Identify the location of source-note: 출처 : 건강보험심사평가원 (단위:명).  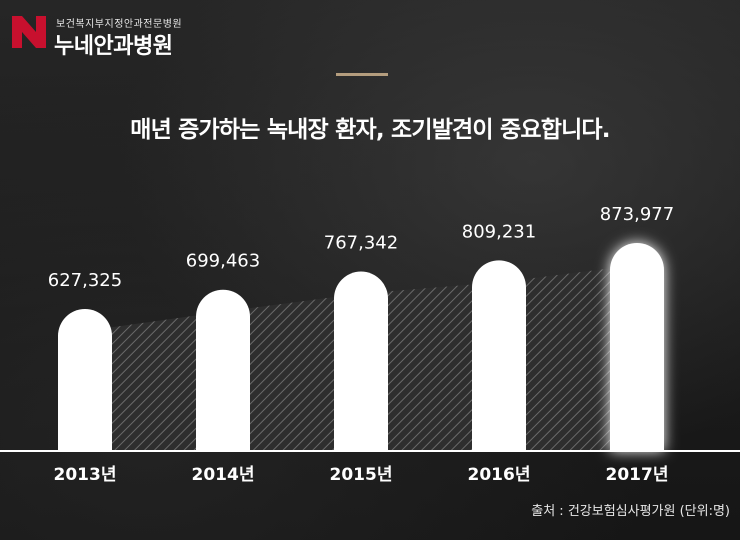
(630, 511).